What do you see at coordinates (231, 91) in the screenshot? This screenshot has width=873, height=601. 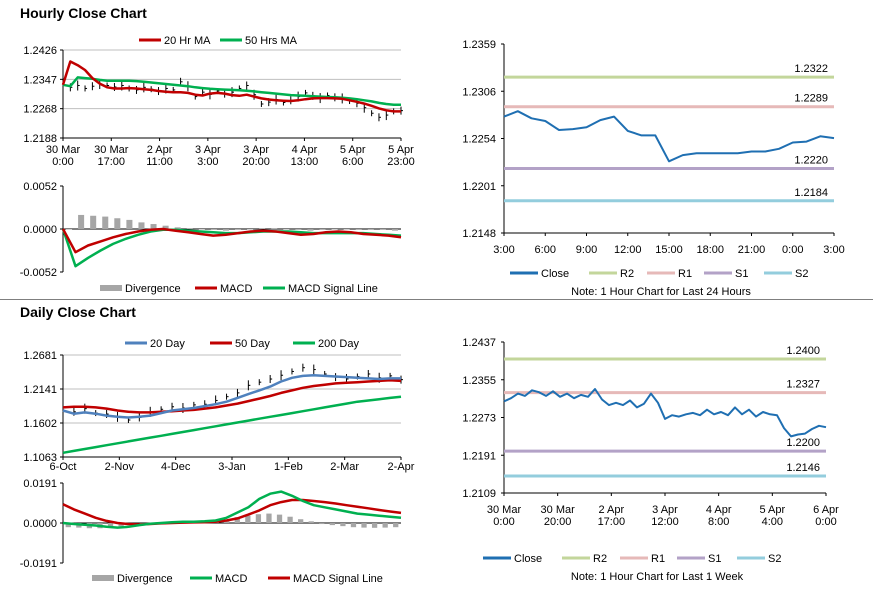 I see `series-50hr-ma` at bounding box center [231, 91].